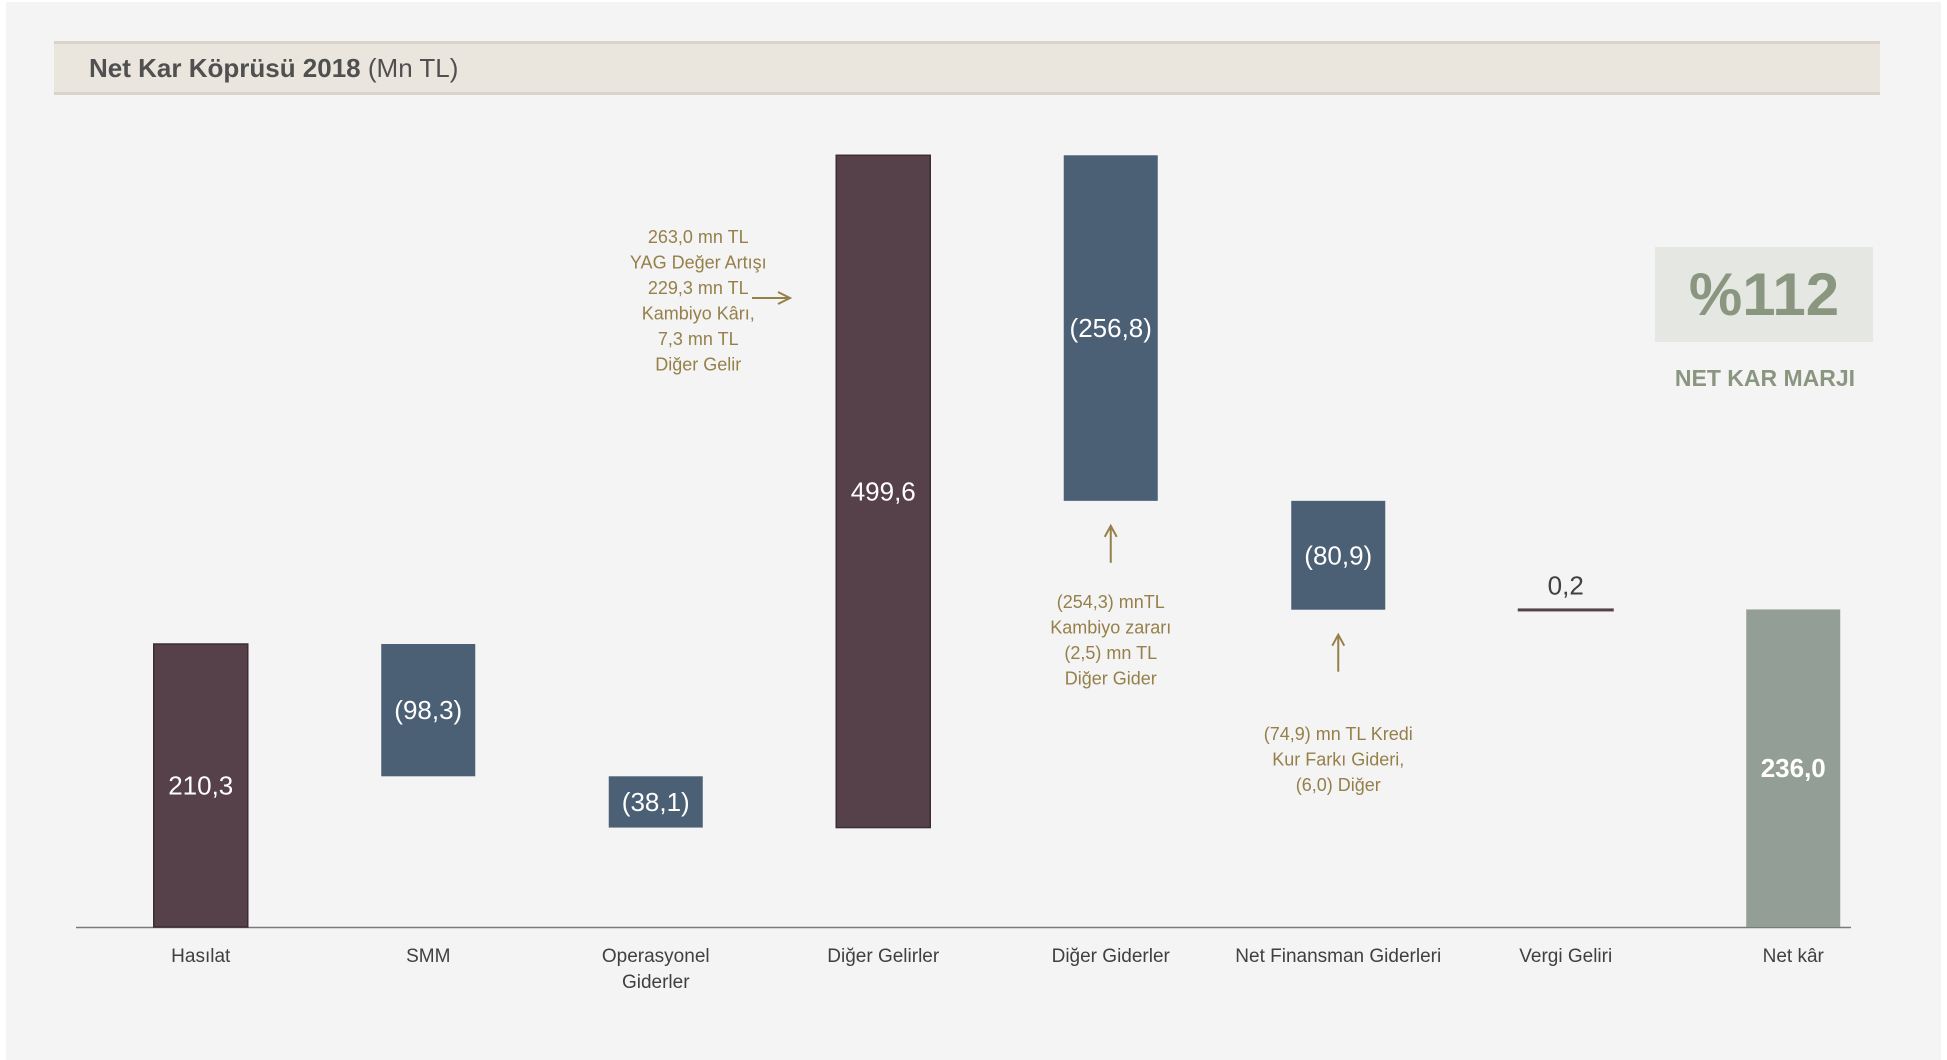 The image size is (1947, 1060). I want to click on category-label-net-finansman-giderleri: Net Finansman Giderleri, so click(1338, 956).